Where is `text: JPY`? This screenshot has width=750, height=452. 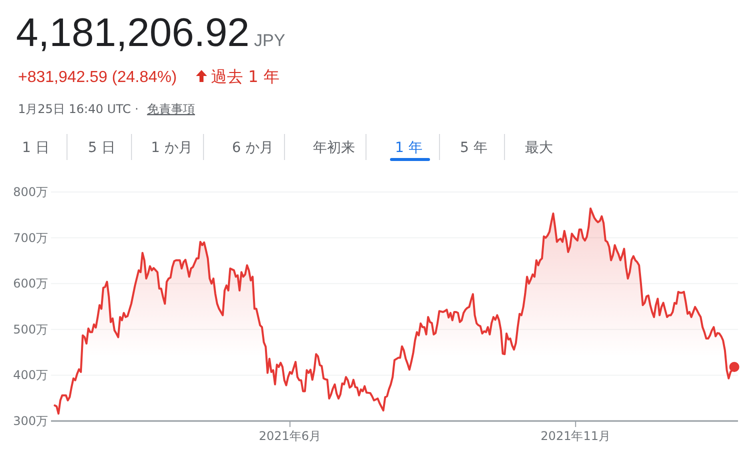 text: JPY is located at coordinates (270, 40).